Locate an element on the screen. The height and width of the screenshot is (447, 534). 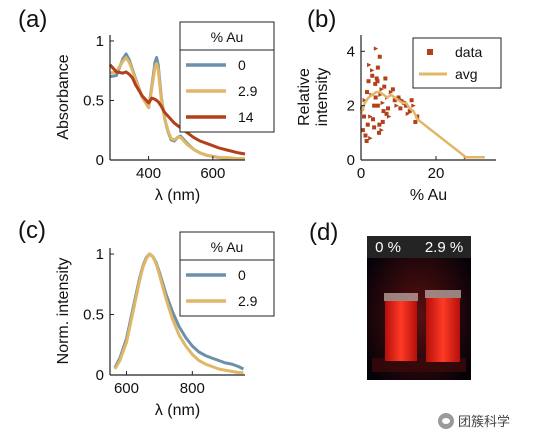
series-line-avg is located at coordinates (422, 124).